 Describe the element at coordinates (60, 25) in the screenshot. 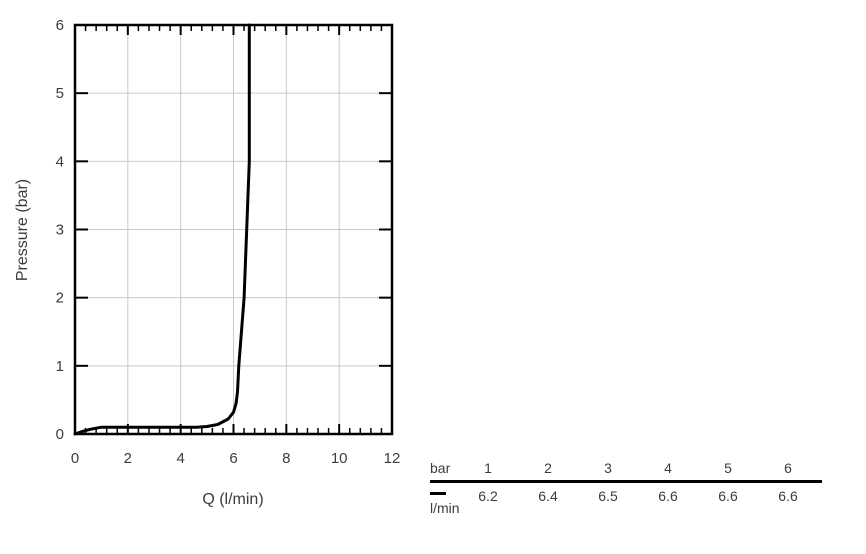

I see `y-tick-label: 6` at that location.